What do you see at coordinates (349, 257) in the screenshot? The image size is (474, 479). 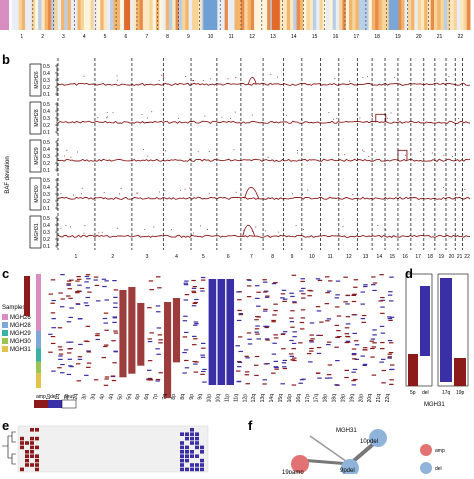 I see `chromosome-tick-label: 12` at bounding box center [349, 257].